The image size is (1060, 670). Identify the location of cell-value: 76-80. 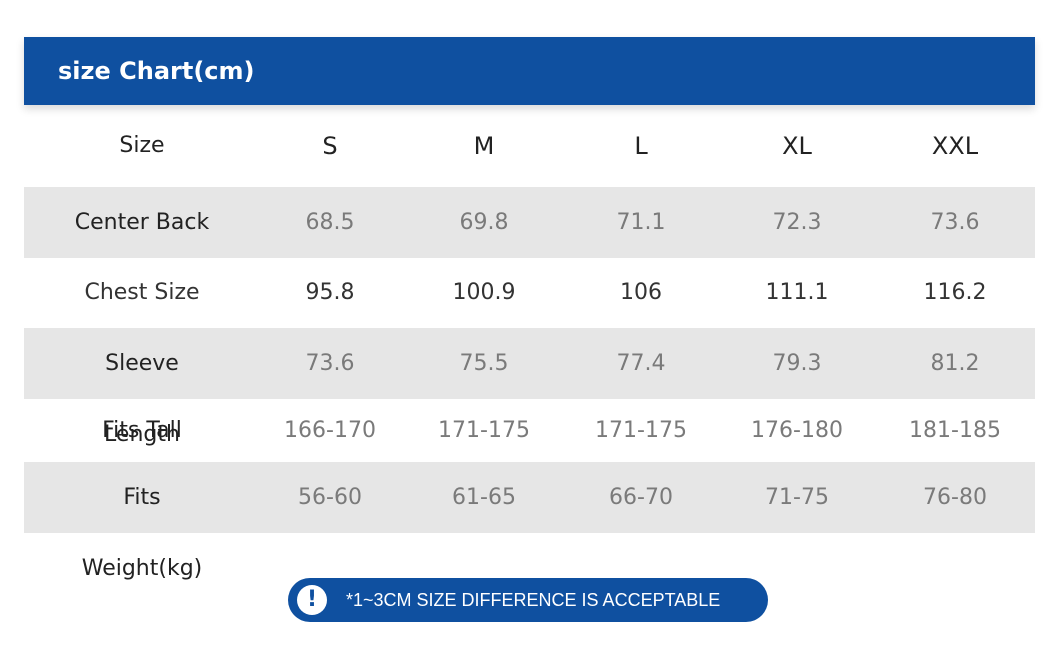
(955, 497).